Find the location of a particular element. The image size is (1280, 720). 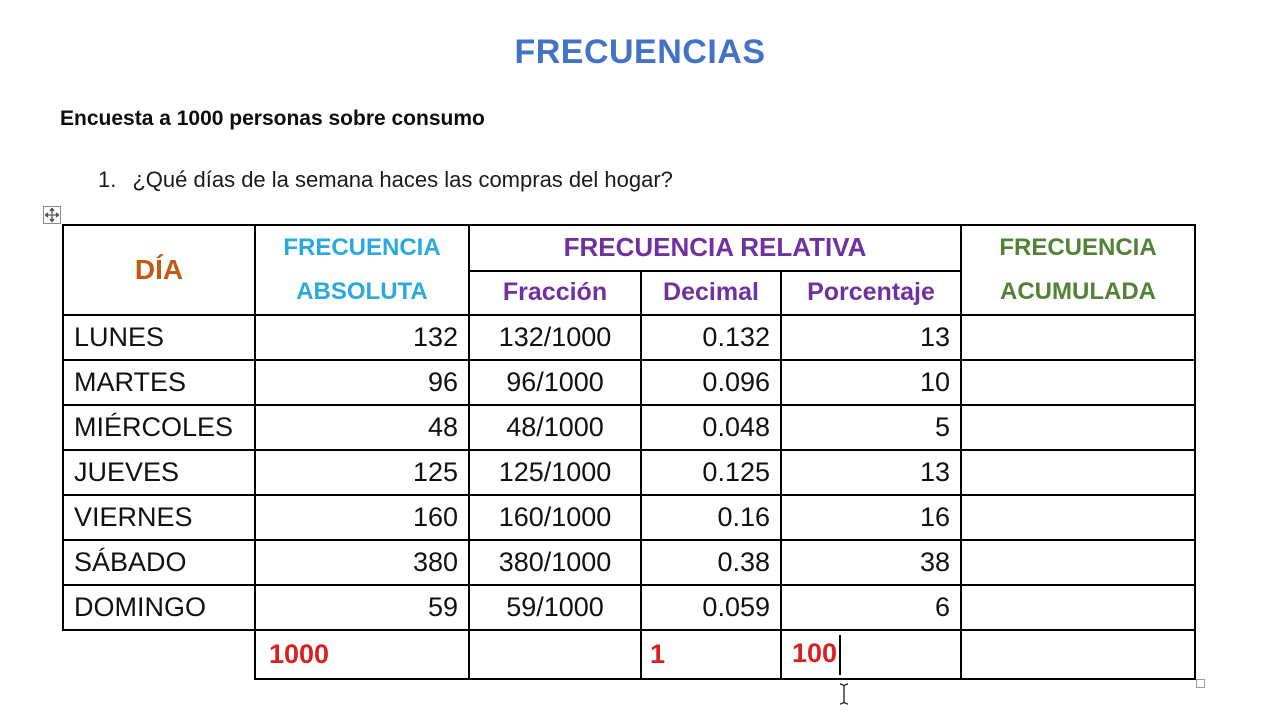

cell-decimal: 0.38 is located at coordinates (711, 562).